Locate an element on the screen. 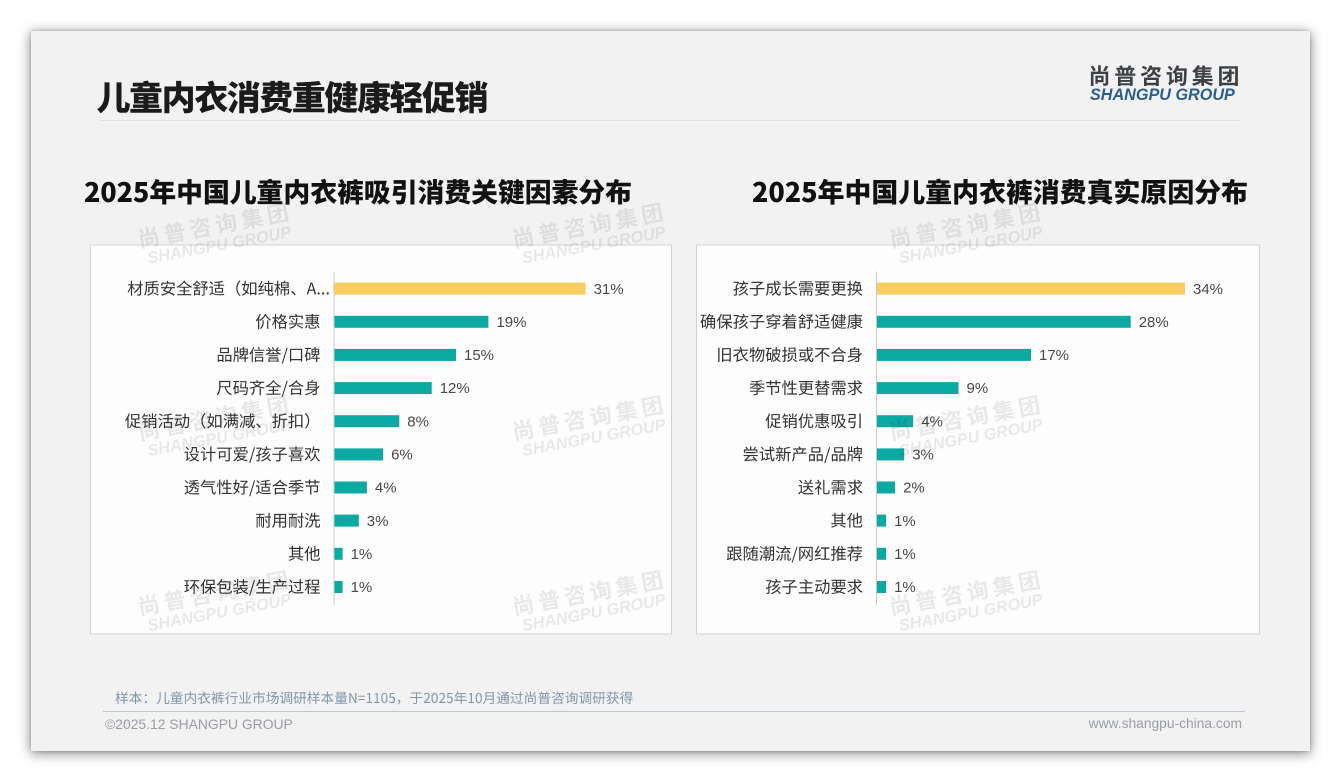  svg-text: www.shangpu-china.com is located at coordinates (1165, 723).